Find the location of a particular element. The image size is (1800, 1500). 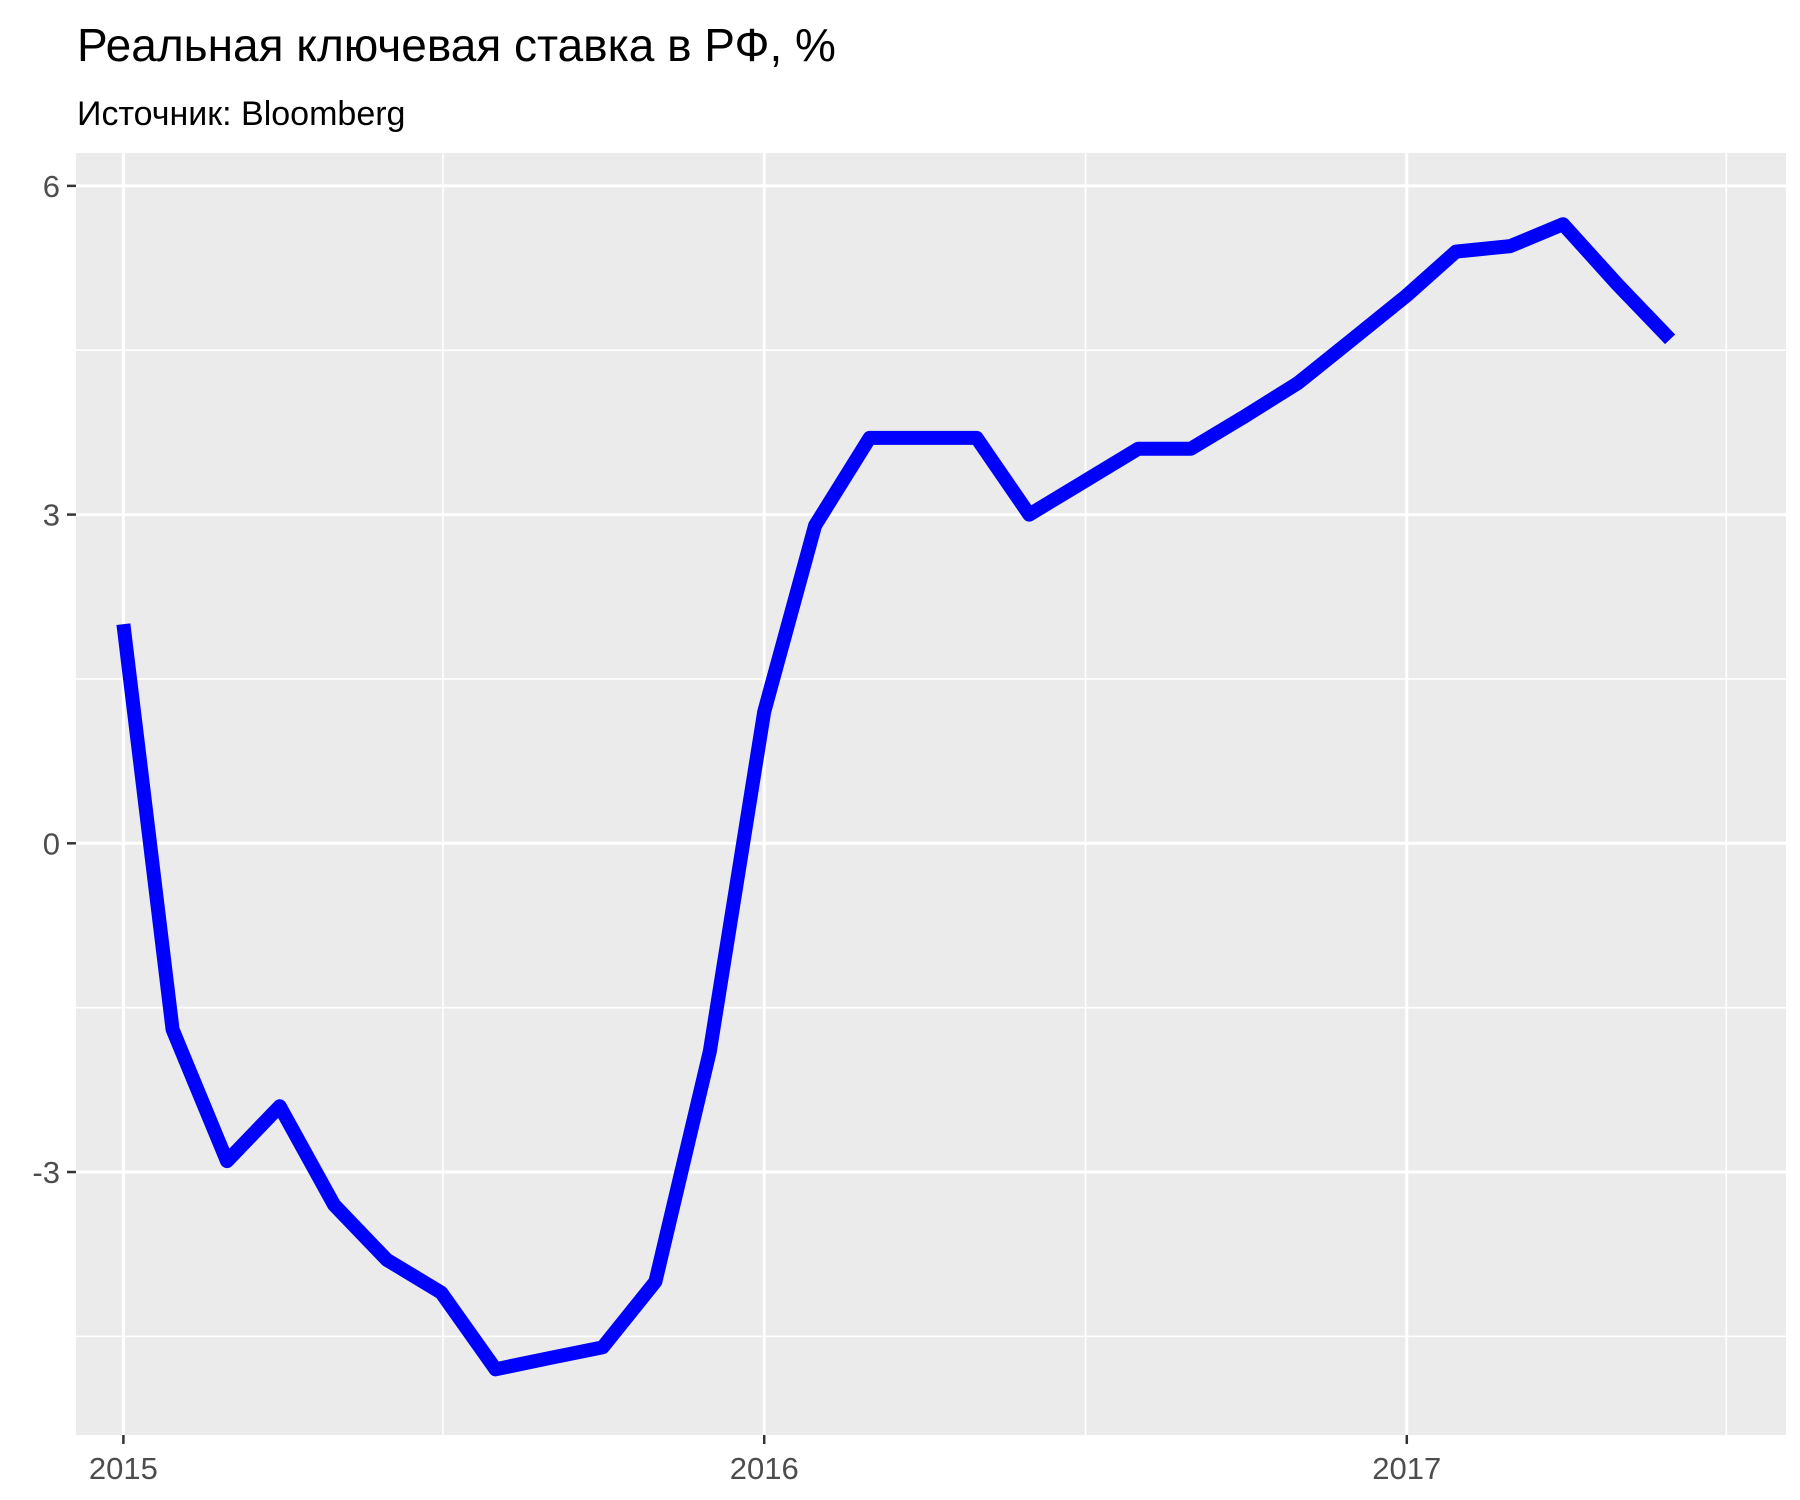

x-axis-labels: 2015 2016 2017 is located at coordinates (765, 1468).